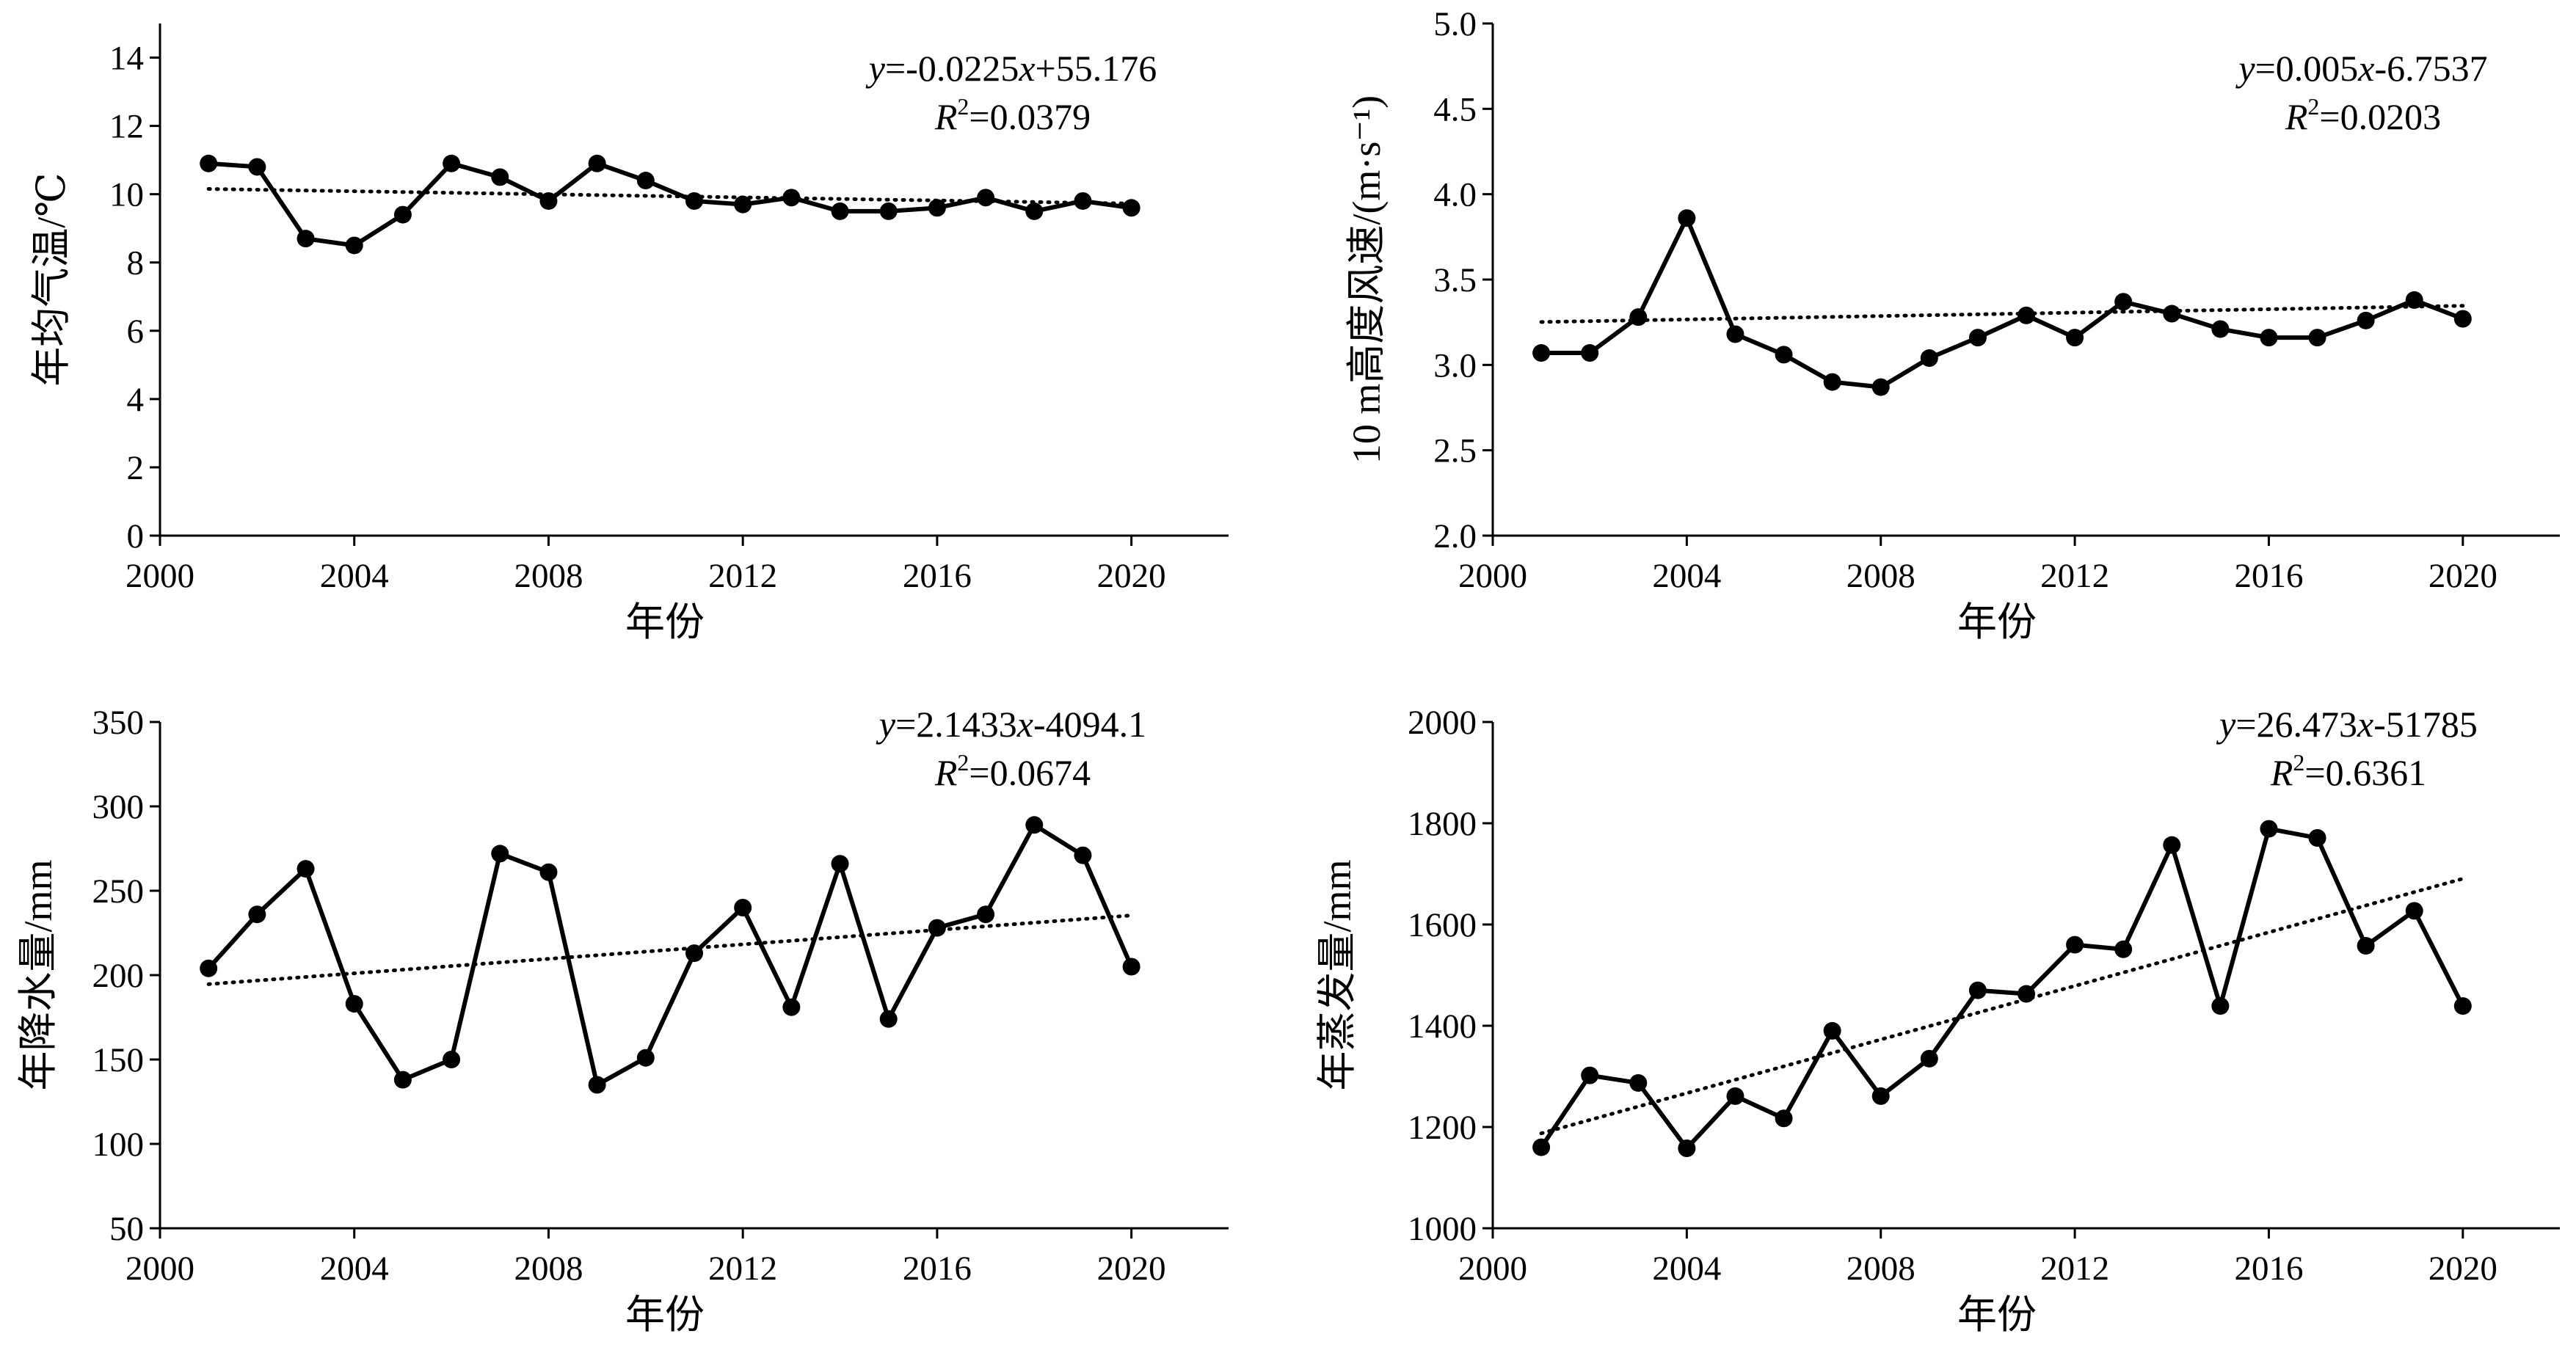 The image size is (2576, 1353). I want to click on eq-x-var: x, so click(2365, 724).